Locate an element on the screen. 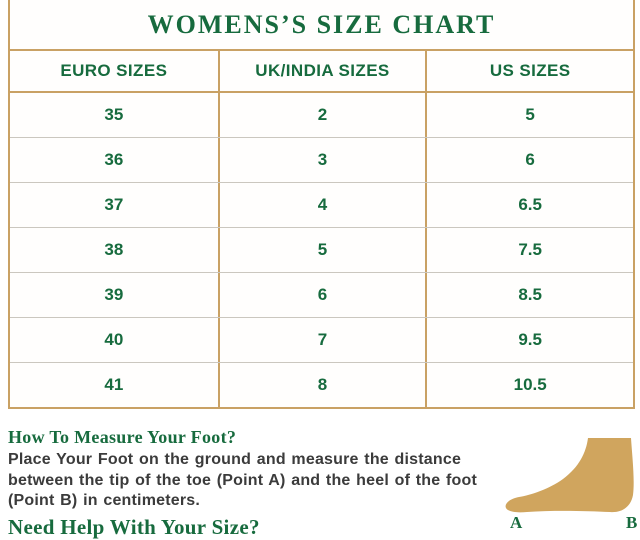 The height and width of the screenshot is (540, 640). table-row: 39 6 8.5 is located at coordinates (321, 295).